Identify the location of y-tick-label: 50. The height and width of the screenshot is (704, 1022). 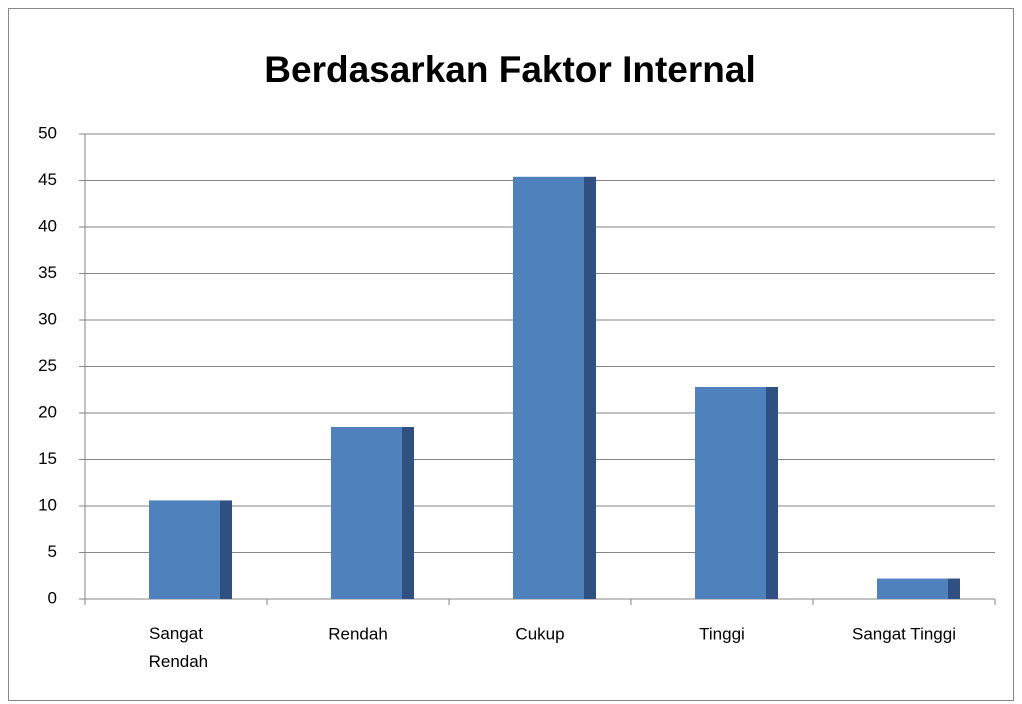
(47, 132).